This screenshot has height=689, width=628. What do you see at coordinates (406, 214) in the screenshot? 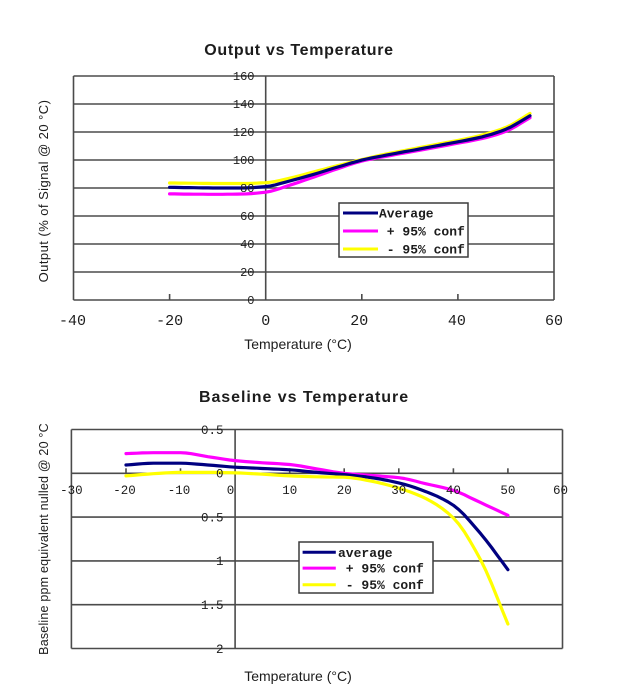
I see `svg-text: Average` at bounding box center [406, 214].